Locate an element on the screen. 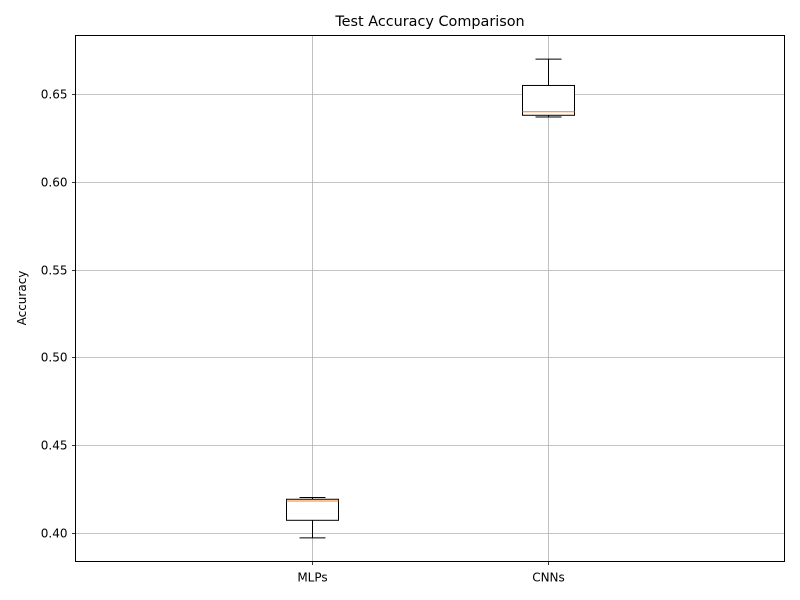  y-axis-label: Accuracy is located at coordinates (22, 298).